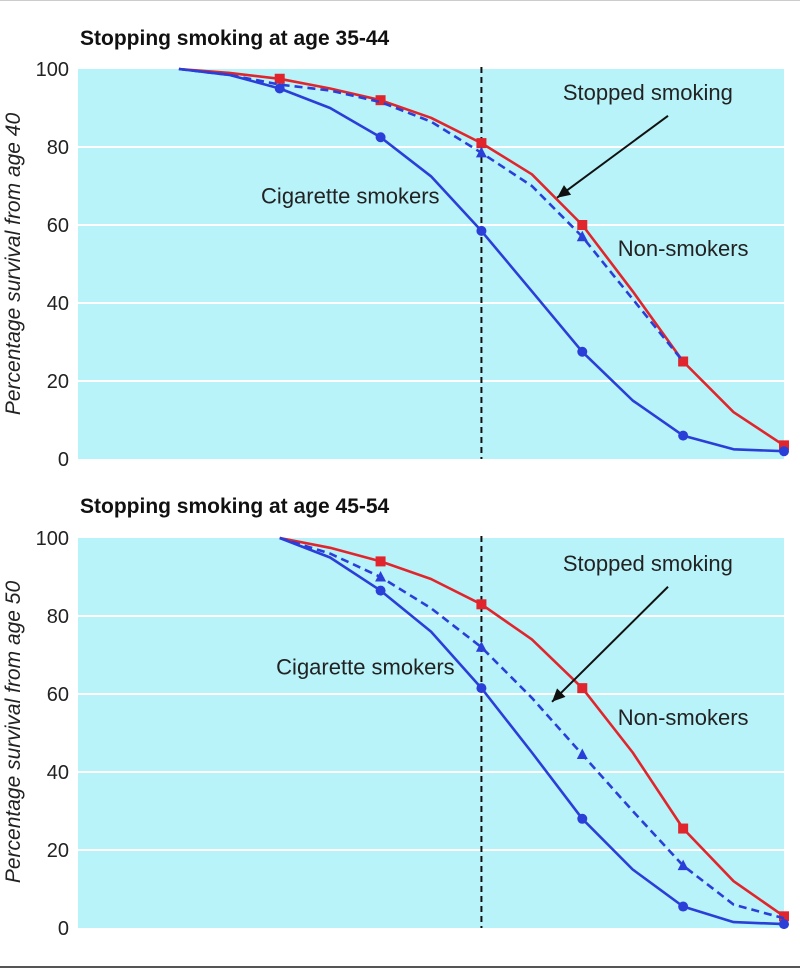  What do you see at coordinates (235, 38) in the screenshot?
I see `chart-title: Stopping smoking at age 35-44` at bounding box center [235, 38].